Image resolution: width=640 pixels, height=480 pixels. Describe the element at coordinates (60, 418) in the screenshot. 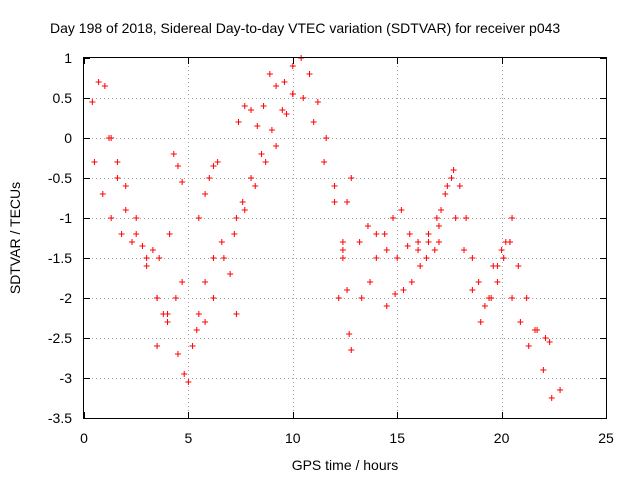

I see `y-tick-label: -3.5` at that location.